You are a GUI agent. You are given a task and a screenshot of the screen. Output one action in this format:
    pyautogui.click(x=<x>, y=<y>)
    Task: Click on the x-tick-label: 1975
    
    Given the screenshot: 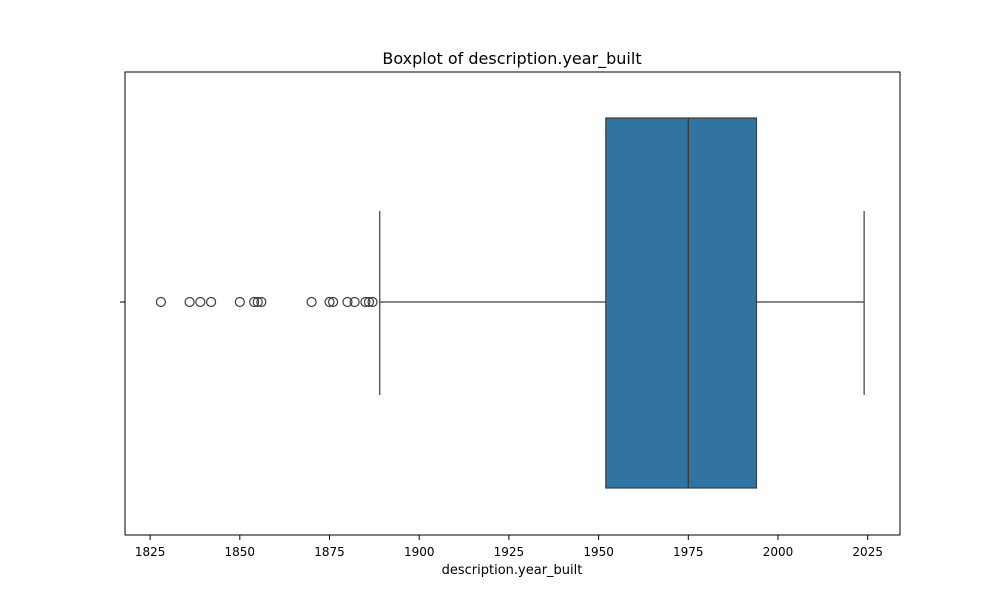 What is the action you would take?
    pyautogui.click(x=688, y=552)
    